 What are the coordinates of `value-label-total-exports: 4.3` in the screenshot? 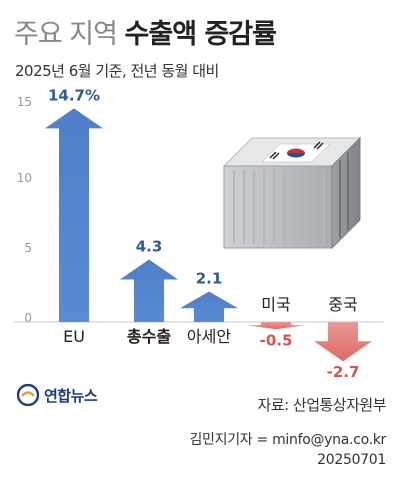 It's located at (149, 247).